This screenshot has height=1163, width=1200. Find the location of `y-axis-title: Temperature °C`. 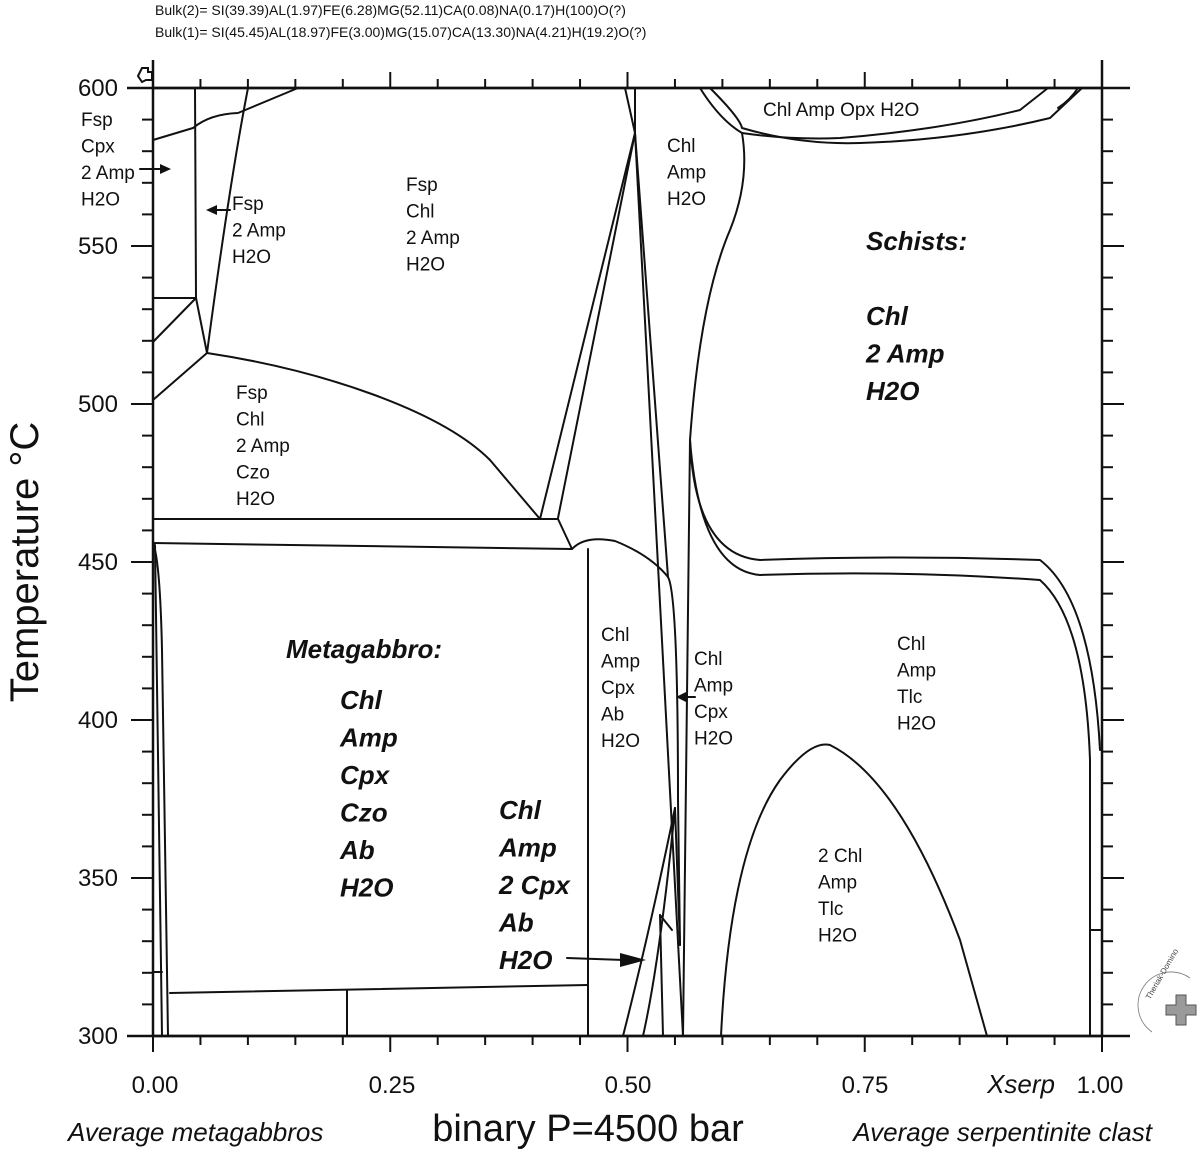

y-axis-title: Temperature °C is located at coordinates (25, 562).